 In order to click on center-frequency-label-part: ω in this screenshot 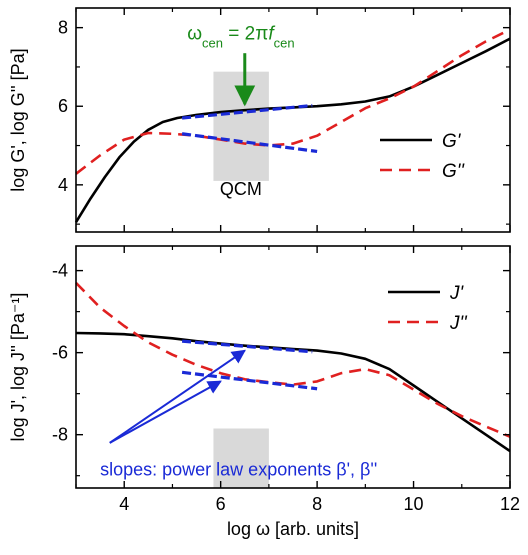, I will do `click(194, 34)`.